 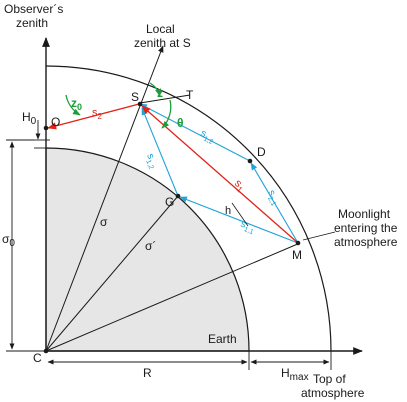 What do you see at coordinates (178, 196) in the screenshot?
I see `point-g` at bounding box center [178, 196].